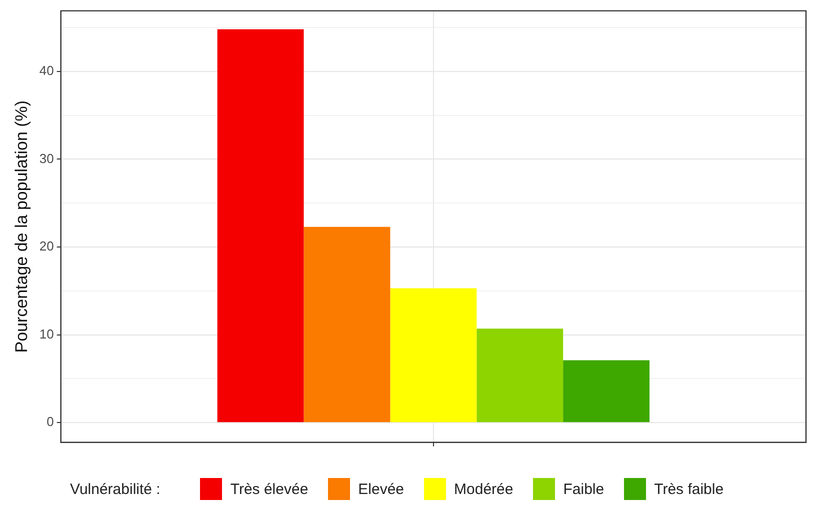  Describe the element at coordinates (484, 489) in the screenshot. I see `legend-label: Modérée` at that location.